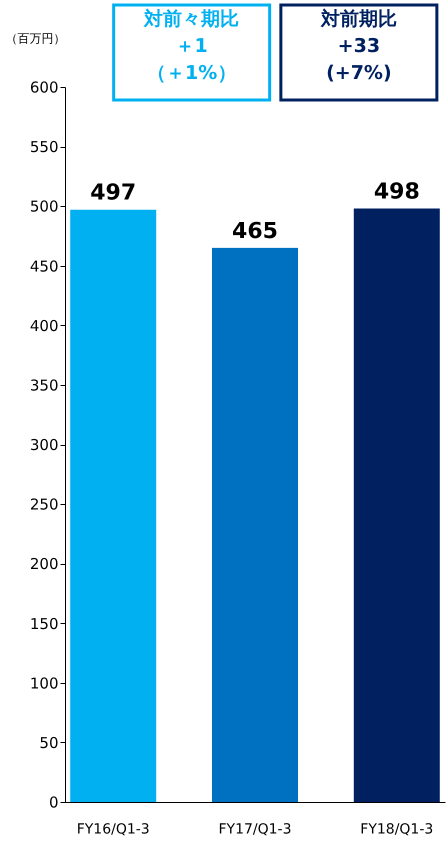 This screenshot has width=448, height=865. What do you see at coordinates (113, 830) in the screenshot?
I see `x-tick-label: FY16/Q1-3` at bounding box center [113, 830].